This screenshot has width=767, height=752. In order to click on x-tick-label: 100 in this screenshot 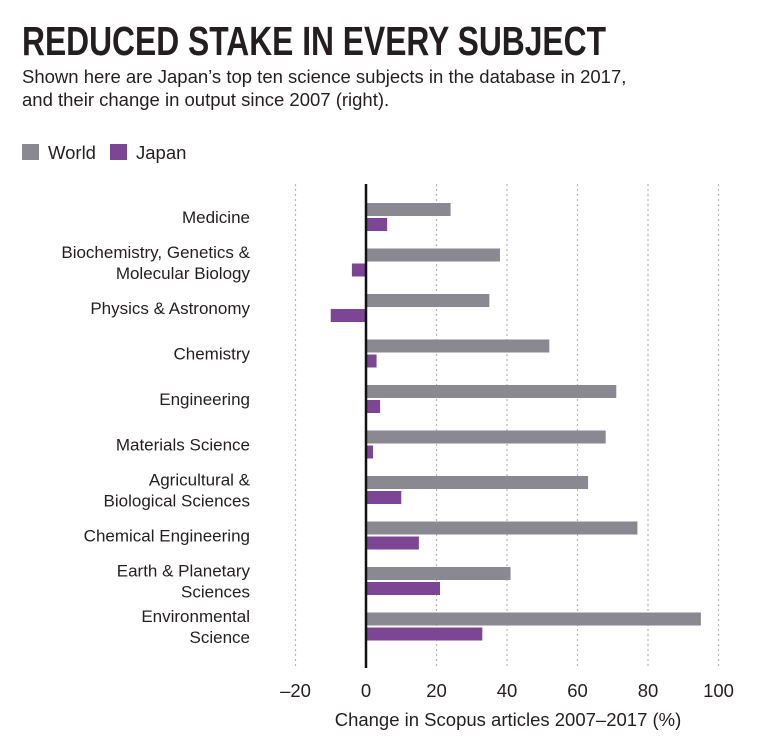, I will do `click(718, 690)`.